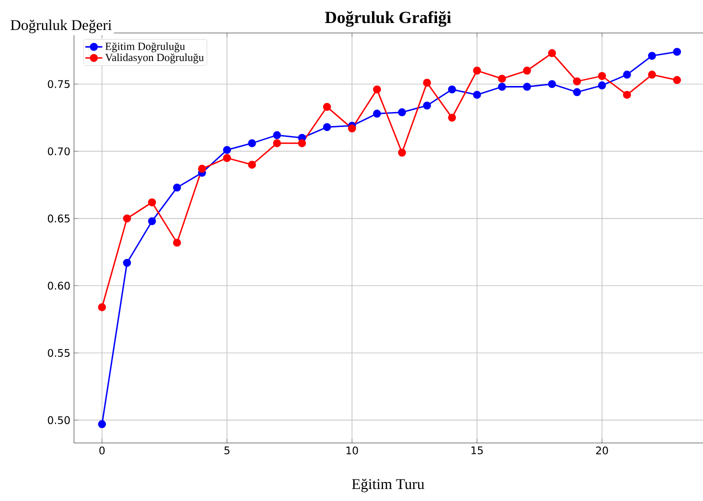 Image resolution: width=703 pixels, height=501 pixels. I want to click on y-tick-label: 0.50, so click(59, 420).